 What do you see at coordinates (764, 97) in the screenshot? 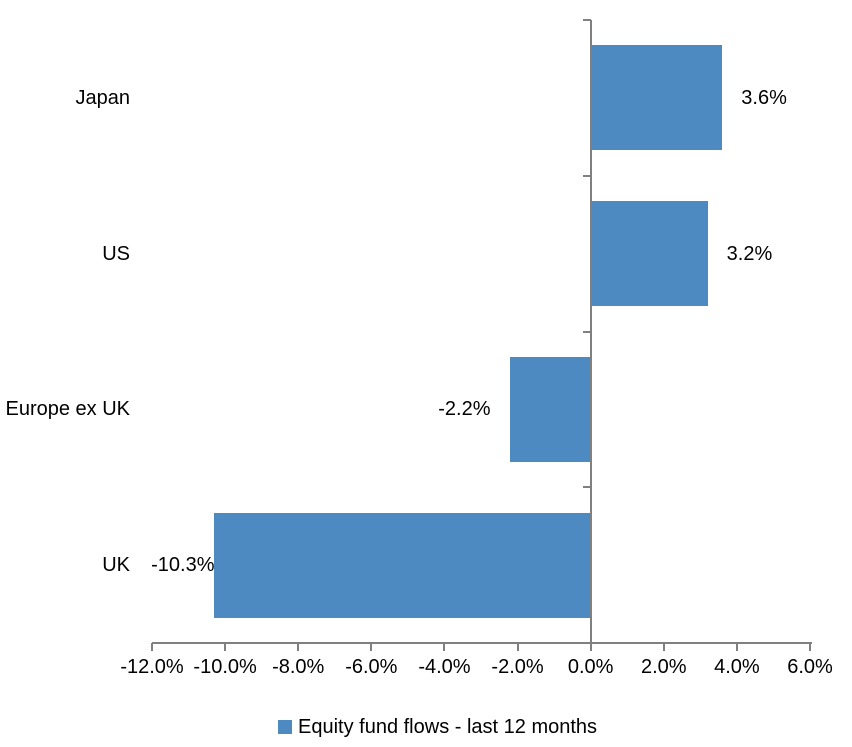
I see `data-label-japan: 3.6%` at bounding box center [764, 97].